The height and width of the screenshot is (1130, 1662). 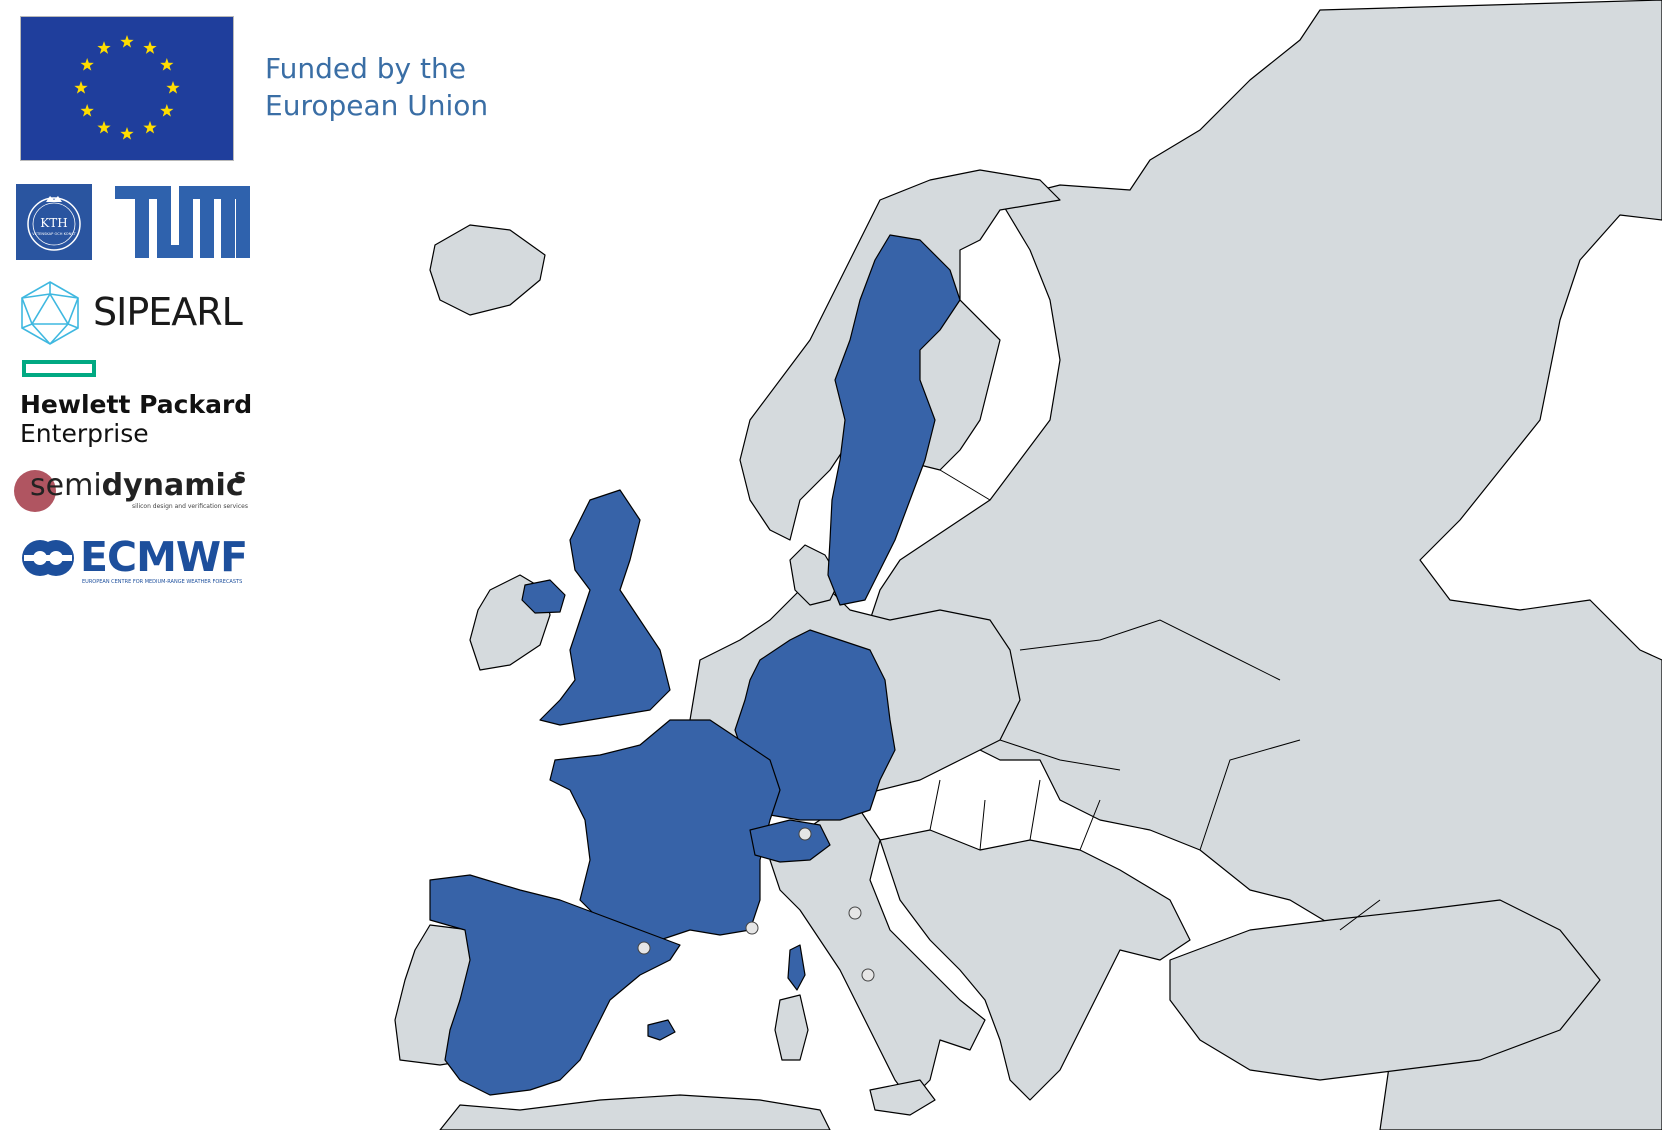 I want to click on country-sweden, so click(x=894, y=420).